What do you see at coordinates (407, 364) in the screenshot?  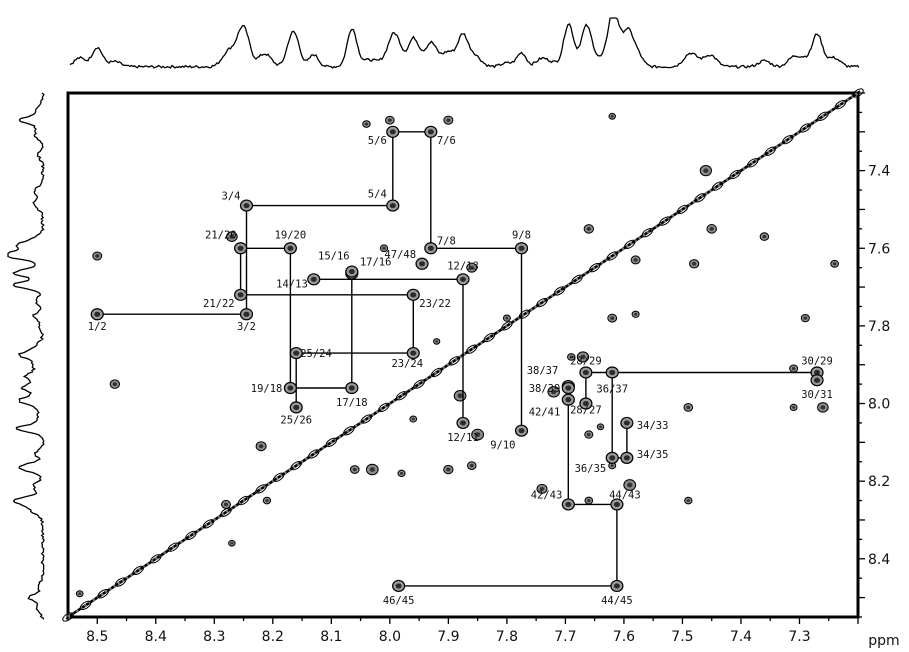 I see `peak-label: 23/24` at bounding box center [407, 364].